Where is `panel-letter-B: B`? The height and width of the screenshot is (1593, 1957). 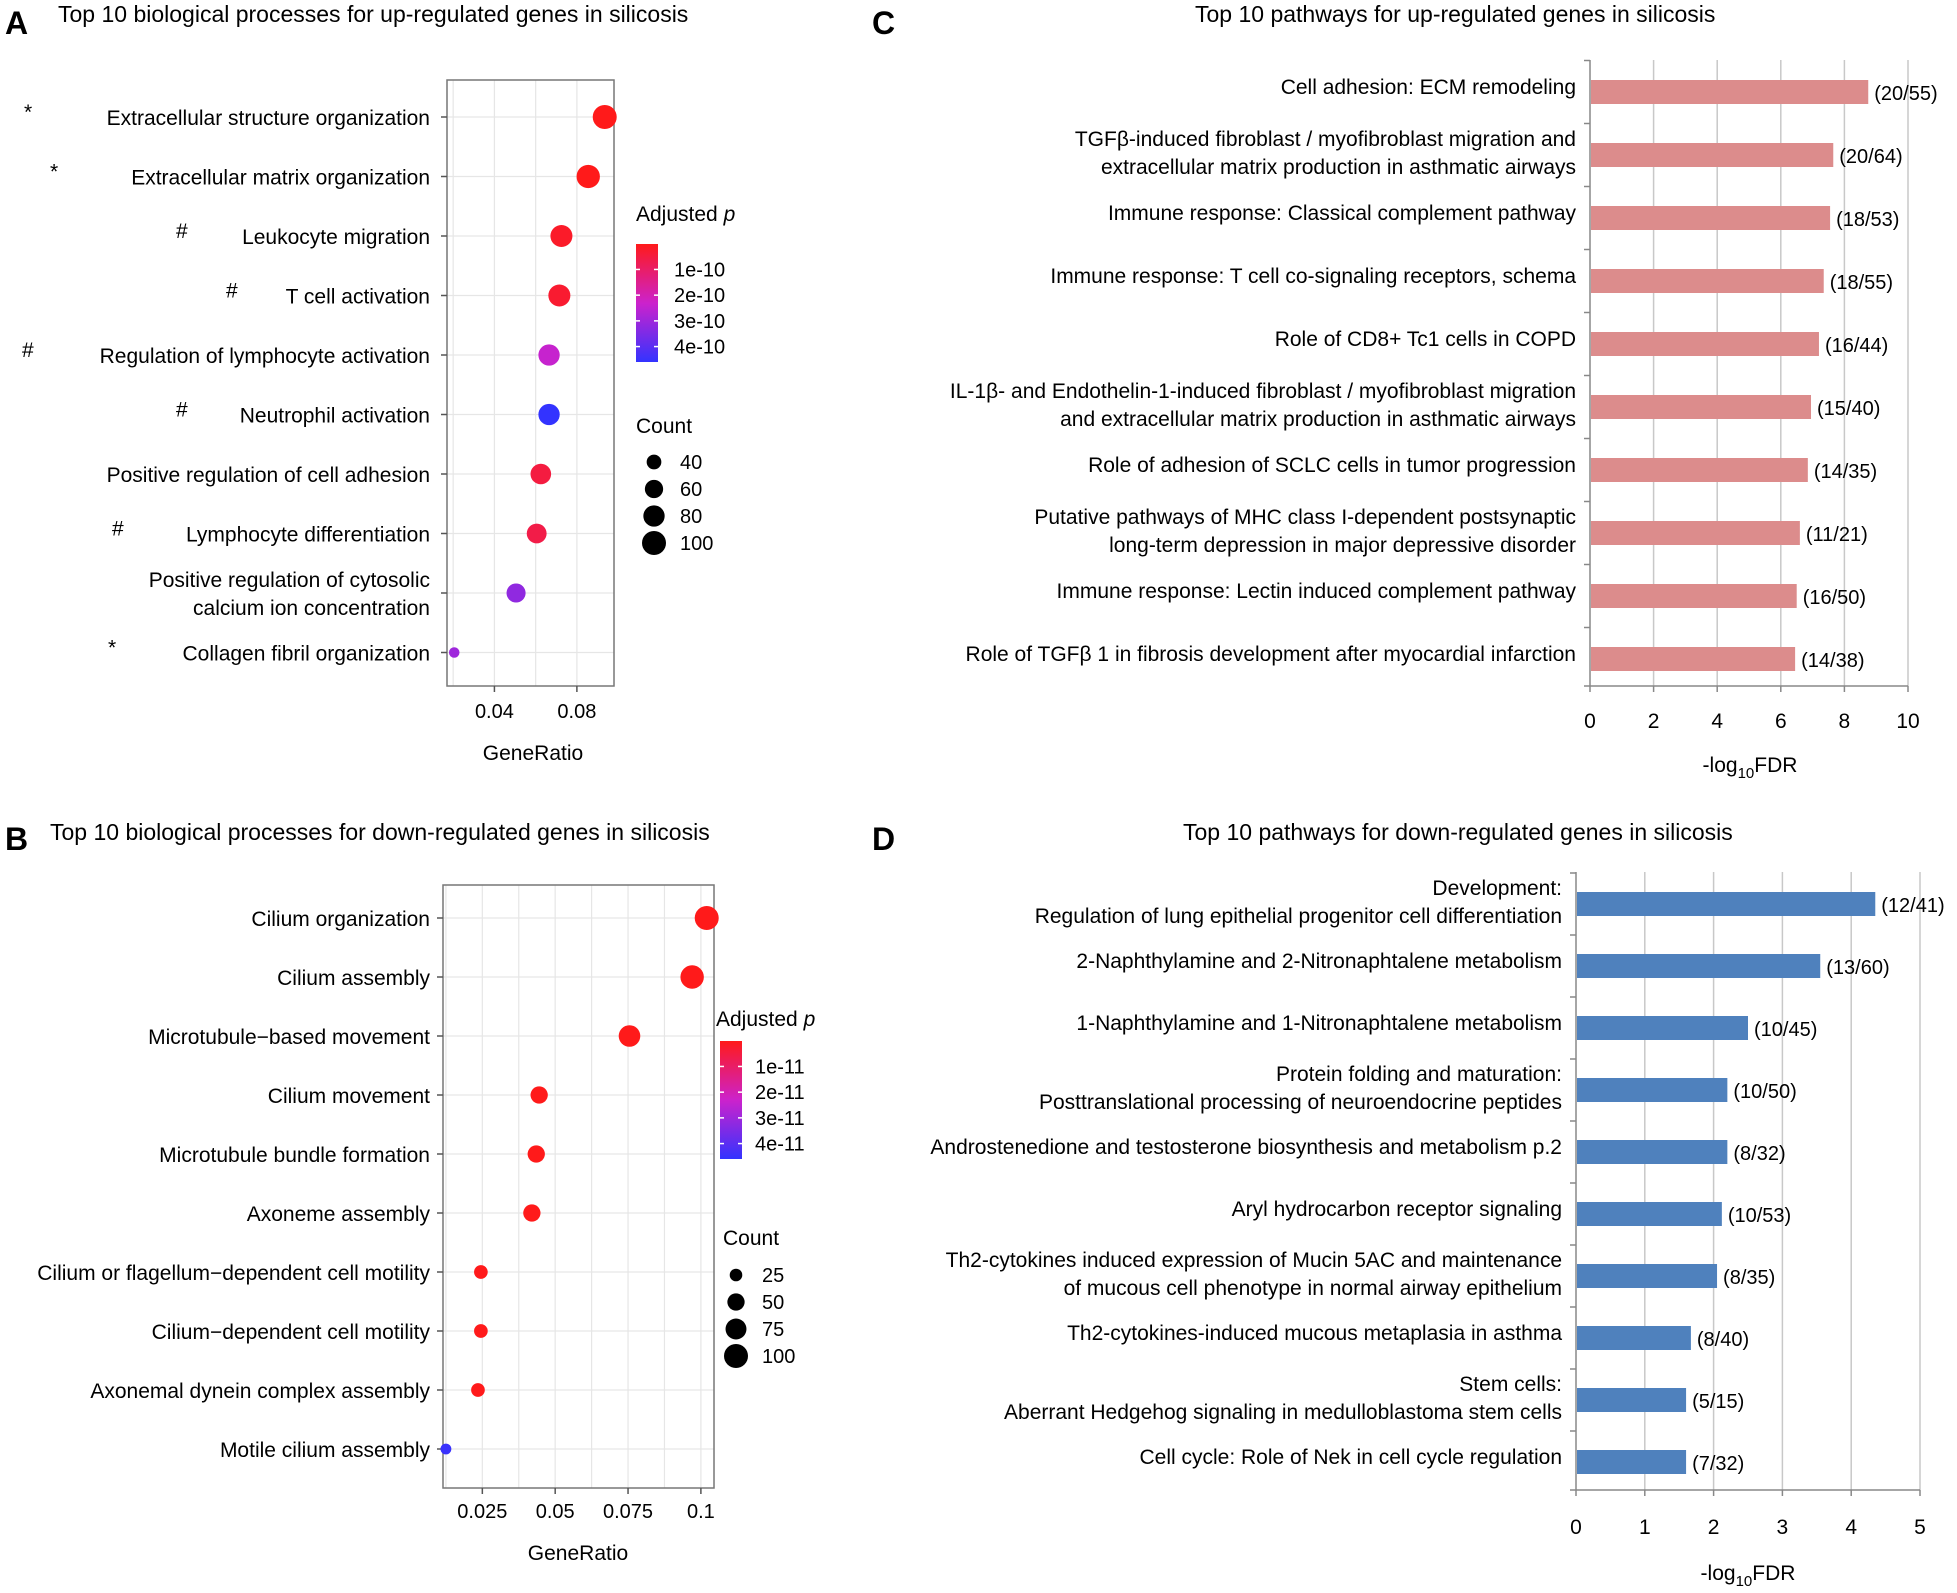
panel-letter-B: B is located at coordinates (16, 839).